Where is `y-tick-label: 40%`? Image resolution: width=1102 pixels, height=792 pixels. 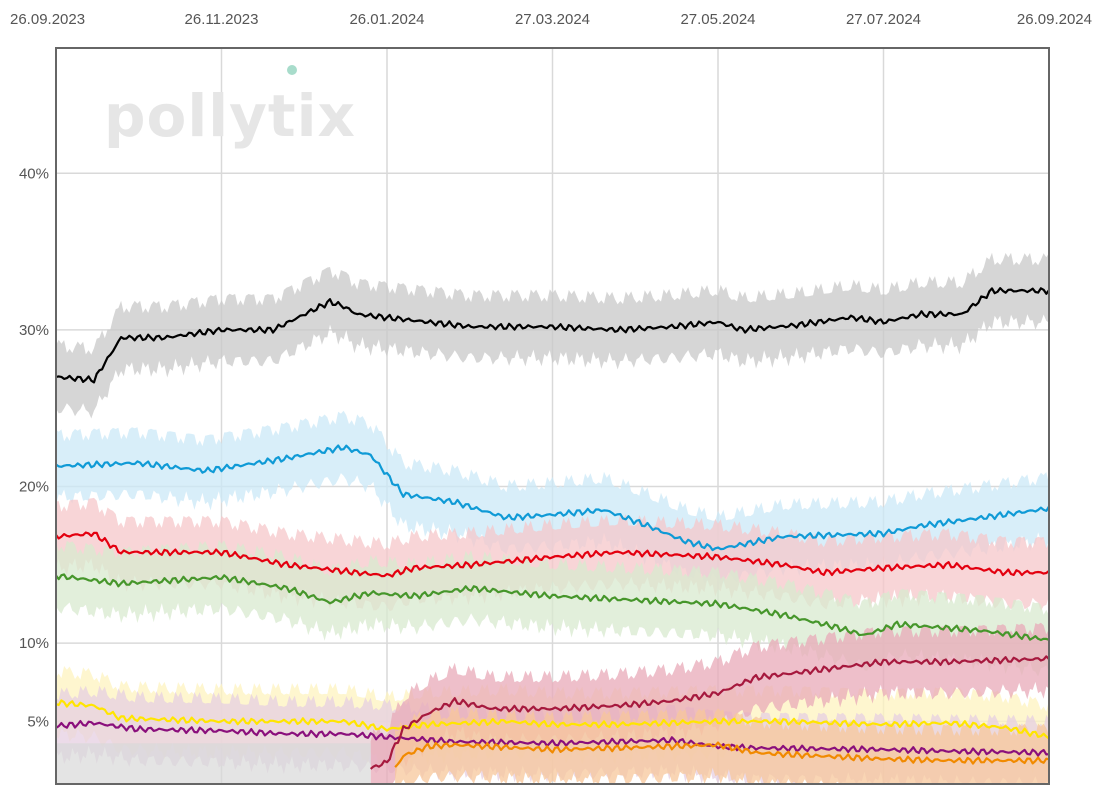
y-tick-label: 40% is located at coordinates (34, 173).